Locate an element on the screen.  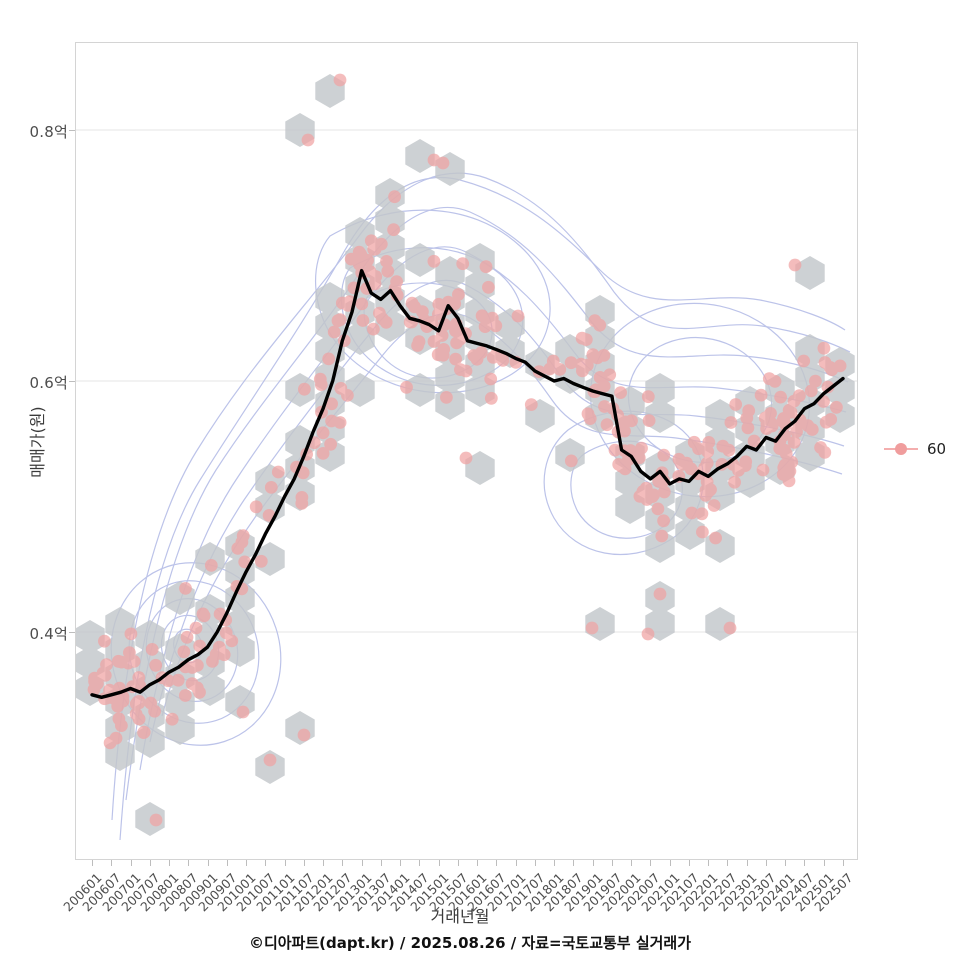
y-tick-label-2: 0.4억 is located at coordinates (48, 634).